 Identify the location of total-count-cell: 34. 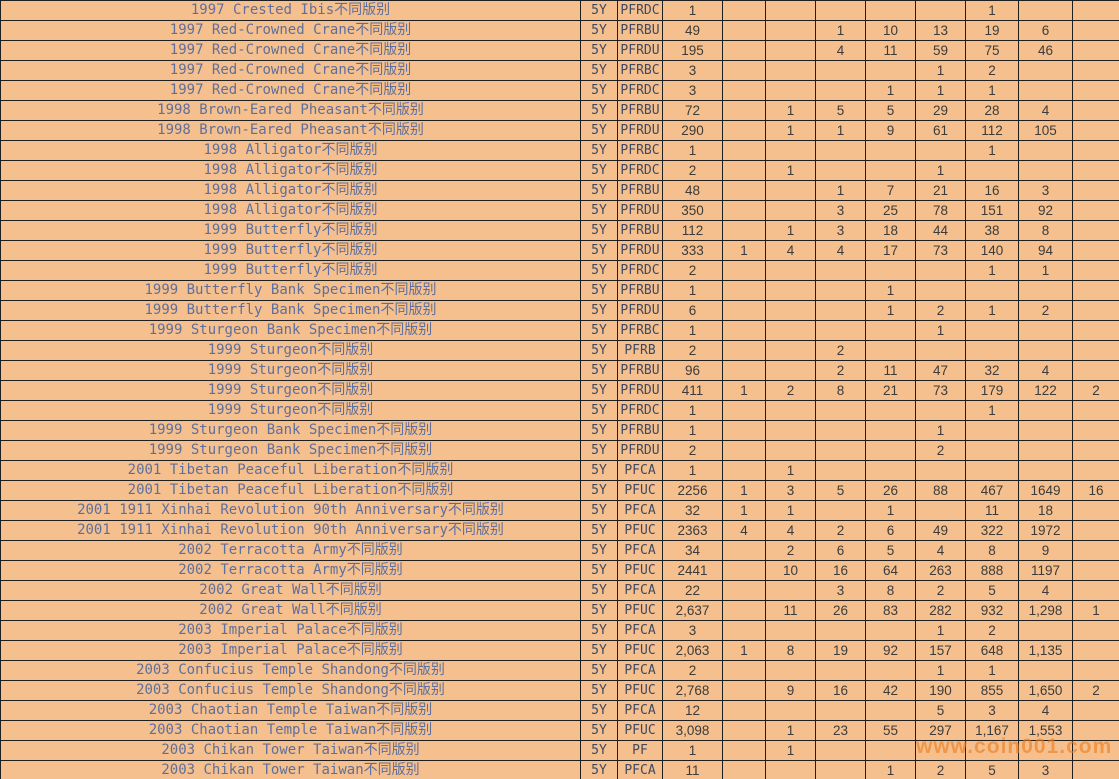
(692, 550).